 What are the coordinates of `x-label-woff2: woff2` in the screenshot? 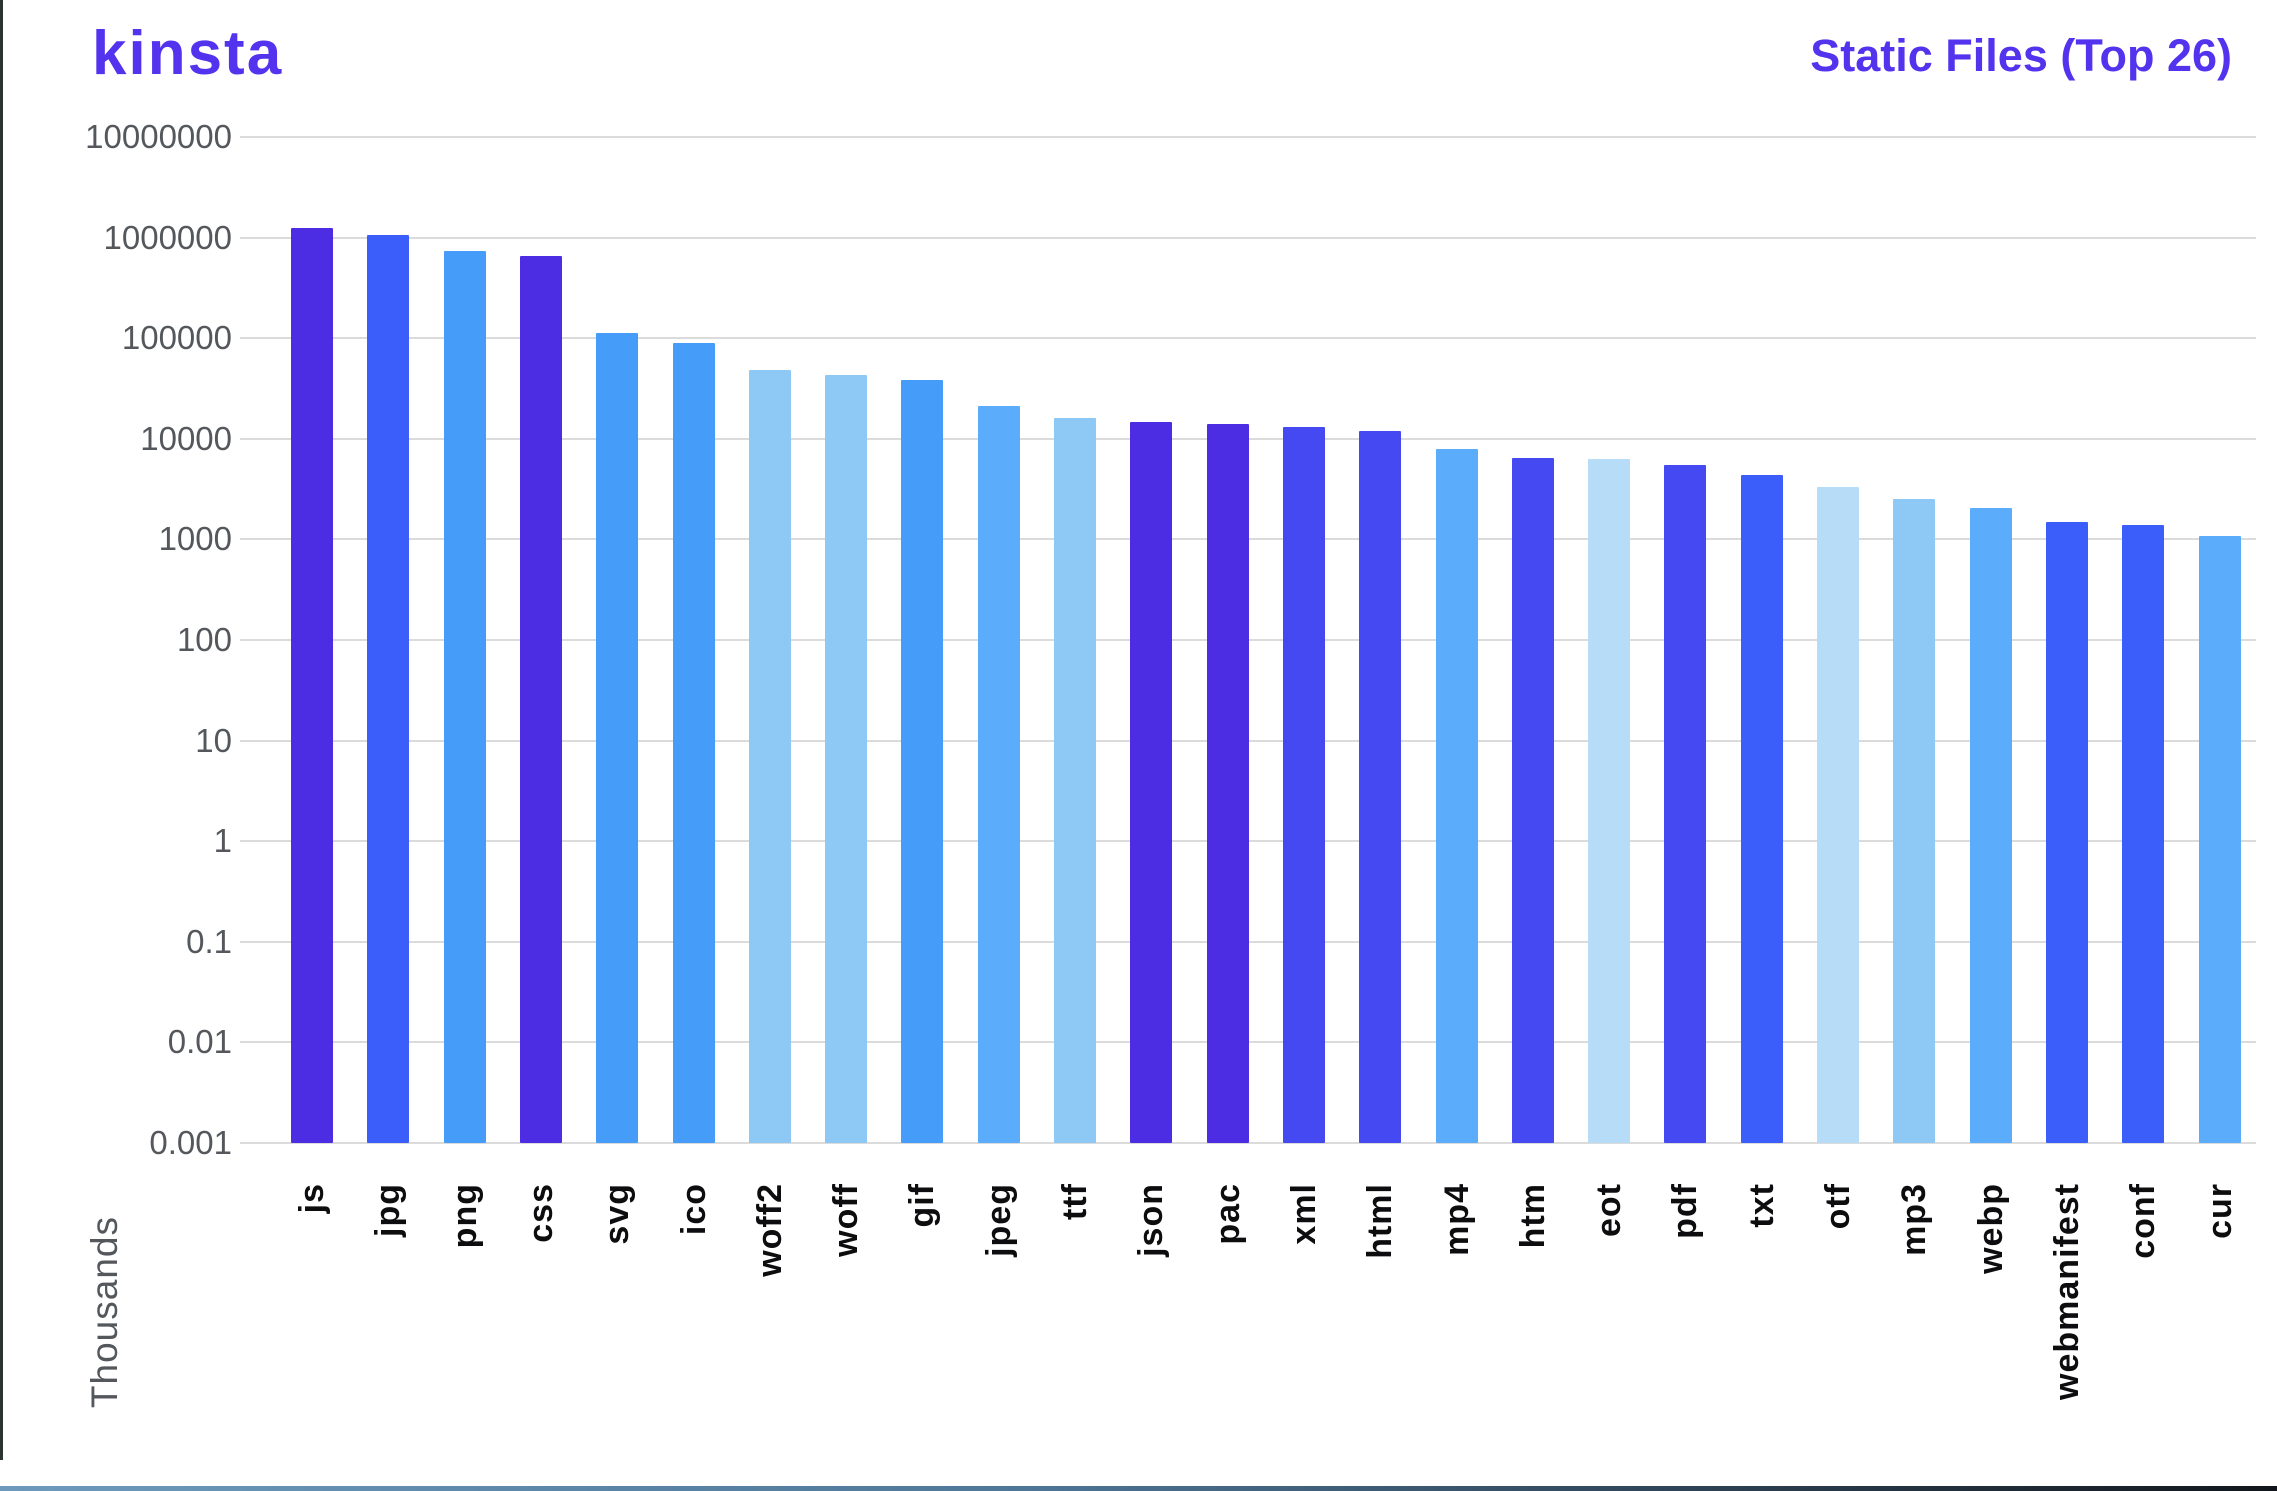 It's located at (769, 1230).